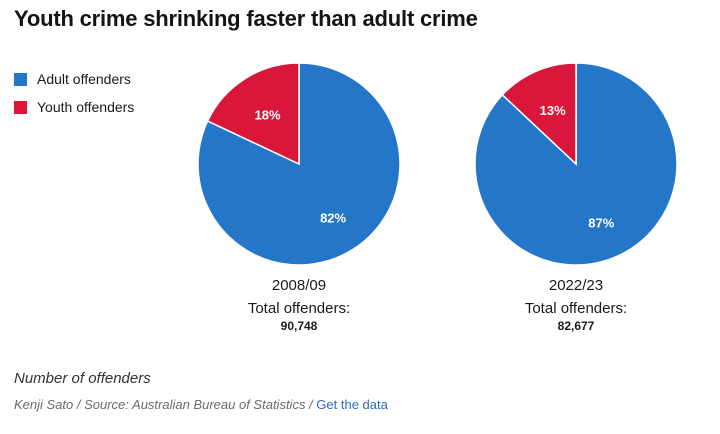  What do you see at coordinates (268, 115) in the screenshot?
I see `pie-0-label-youth: 18%` at bounding box center [268, 115].